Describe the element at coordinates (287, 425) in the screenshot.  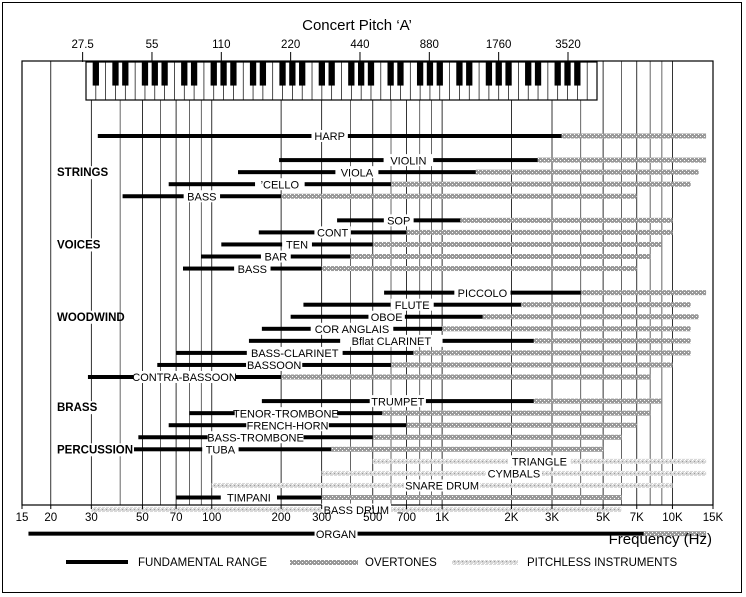
I see `label-bg-french-horn` at that location.